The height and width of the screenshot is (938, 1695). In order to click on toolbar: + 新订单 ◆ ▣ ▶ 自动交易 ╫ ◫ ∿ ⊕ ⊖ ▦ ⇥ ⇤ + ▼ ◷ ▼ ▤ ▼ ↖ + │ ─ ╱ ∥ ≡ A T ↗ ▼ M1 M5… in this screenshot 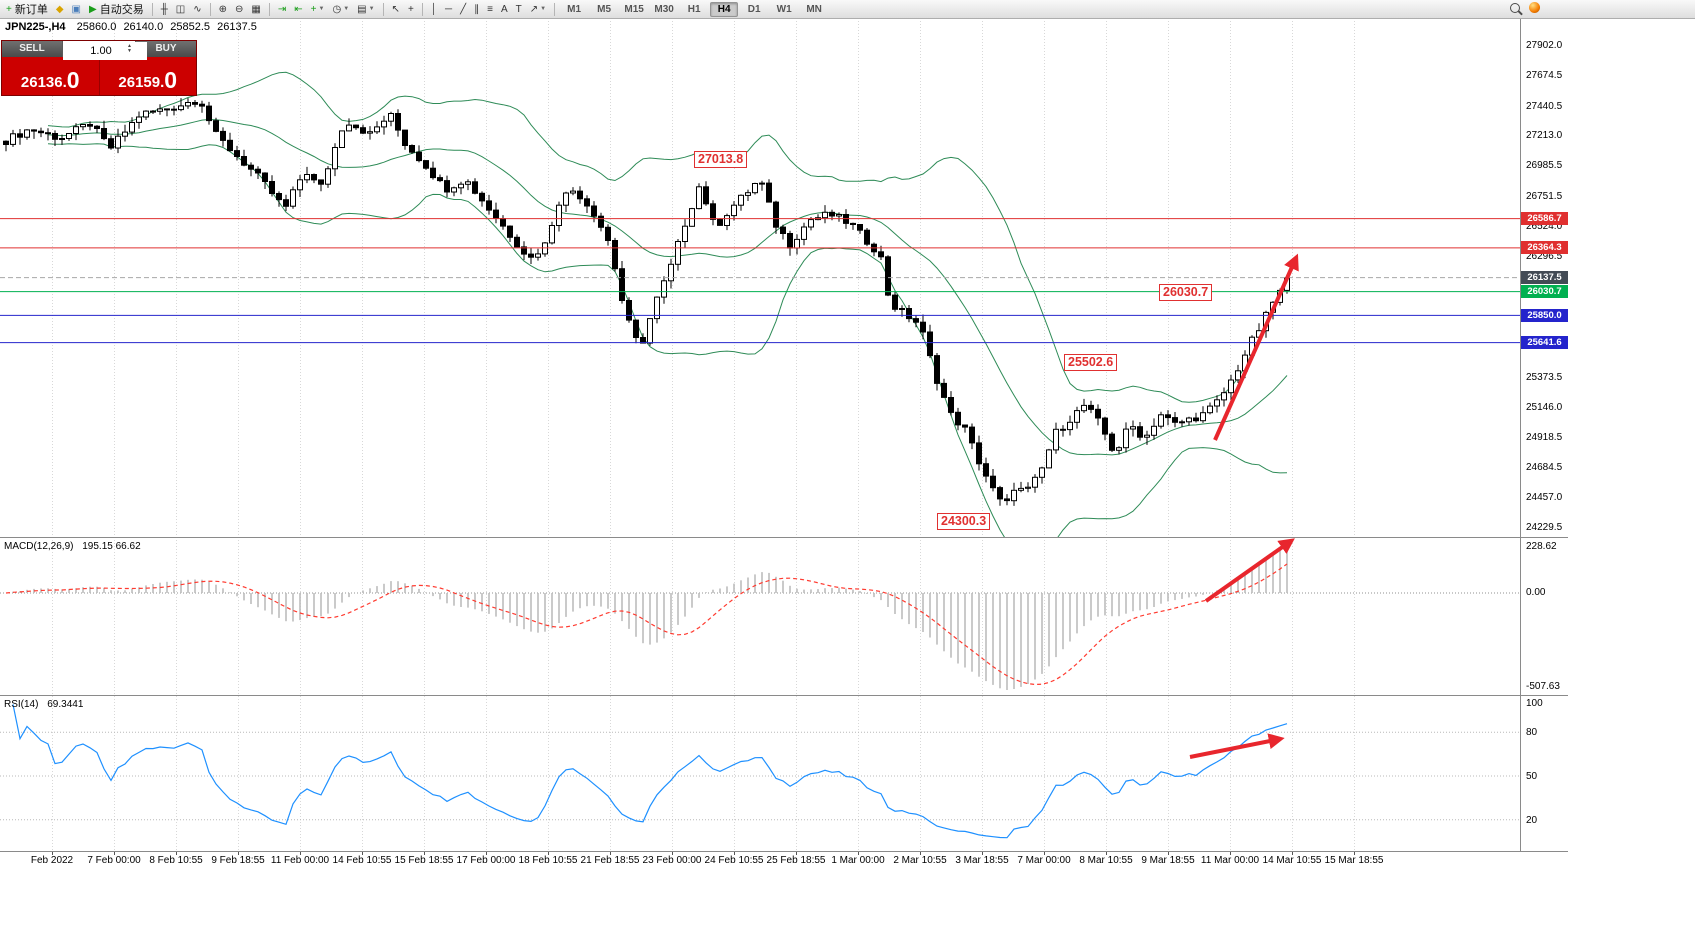, I will do `click(847, 9)`.